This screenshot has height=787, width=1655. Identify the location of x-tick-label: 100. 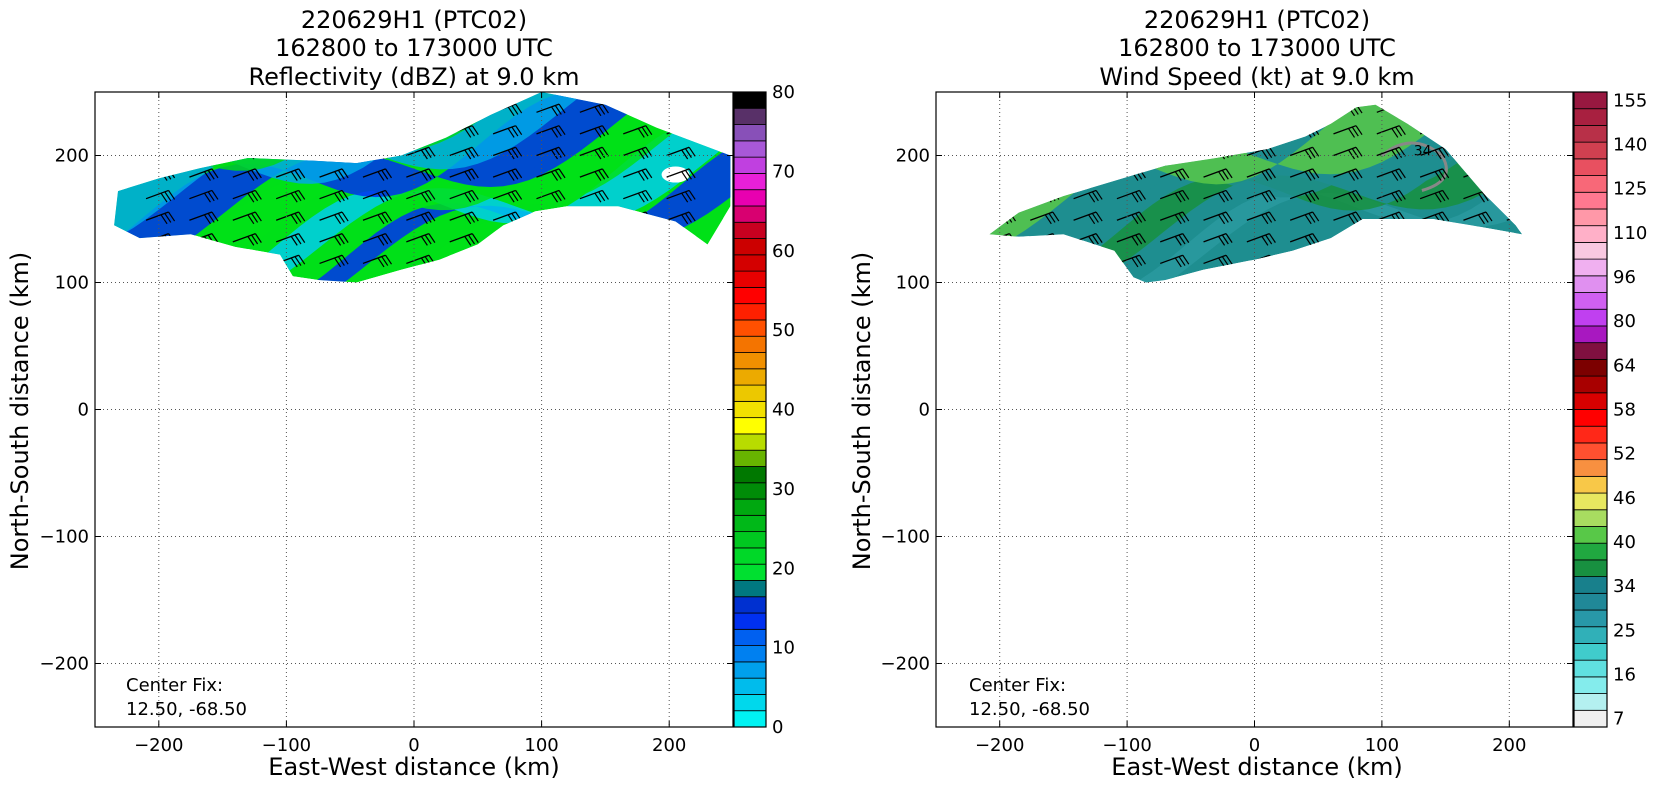
(1382, 745).